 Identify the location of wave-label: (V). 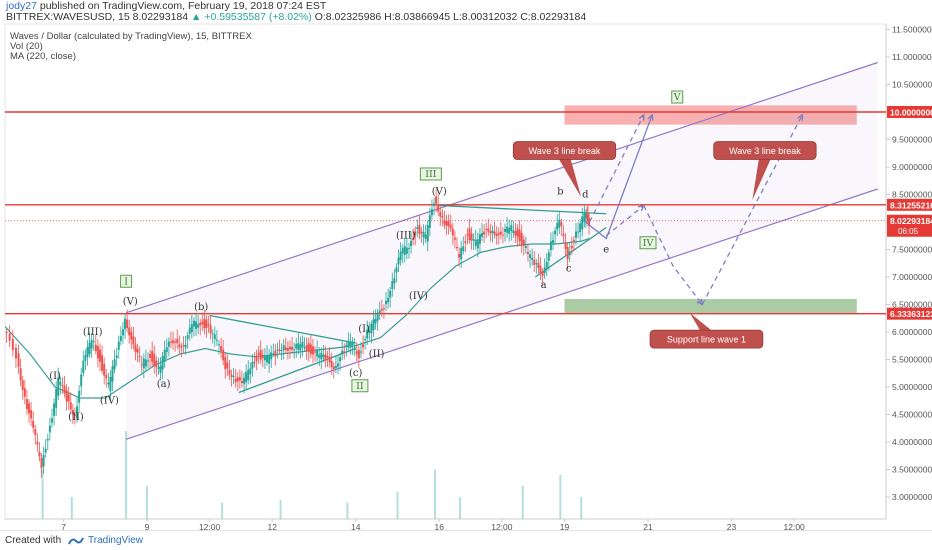
(439, 192).